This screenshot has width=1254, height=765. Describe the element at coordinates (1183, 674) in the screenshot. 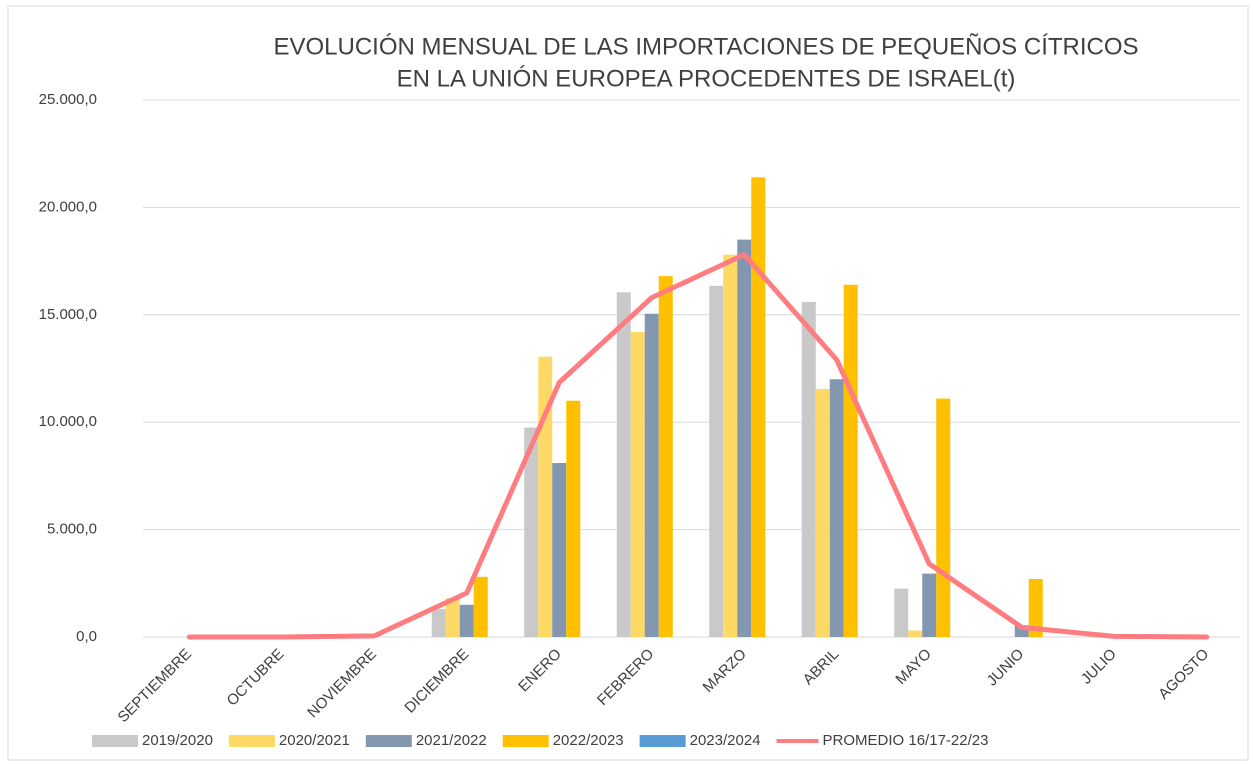

I see `x-tick-label: AGOSTO` at that location.